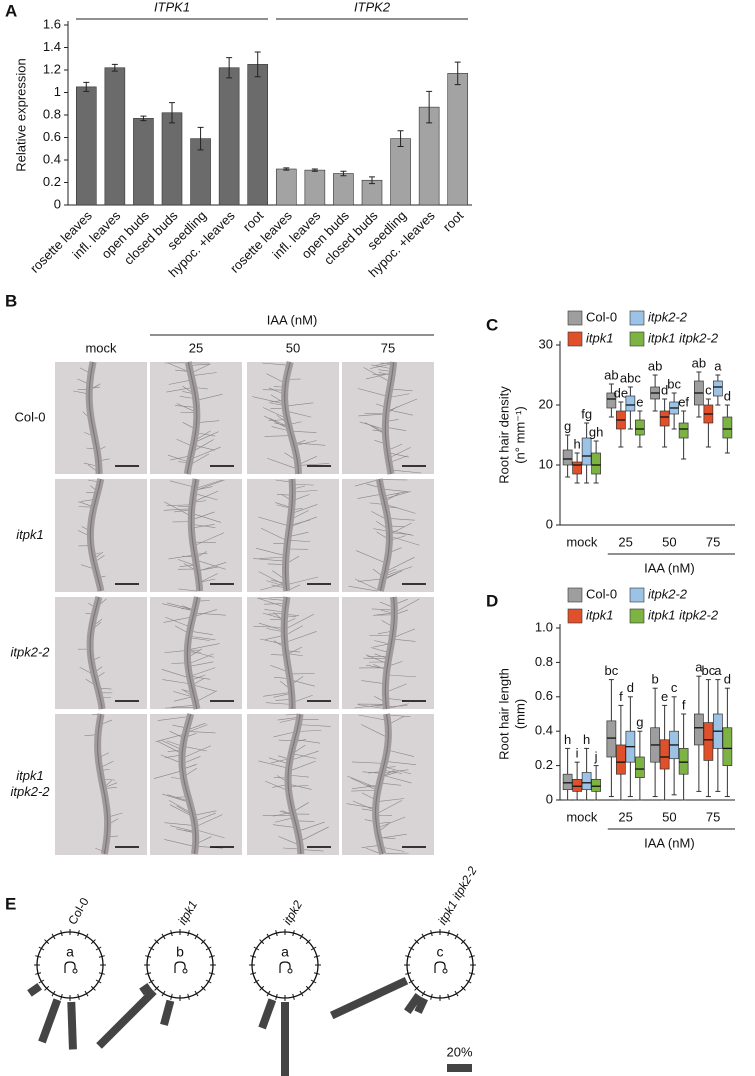 The image size is (755, 1076). I want to click on group-letter: d, so click(630, 687).